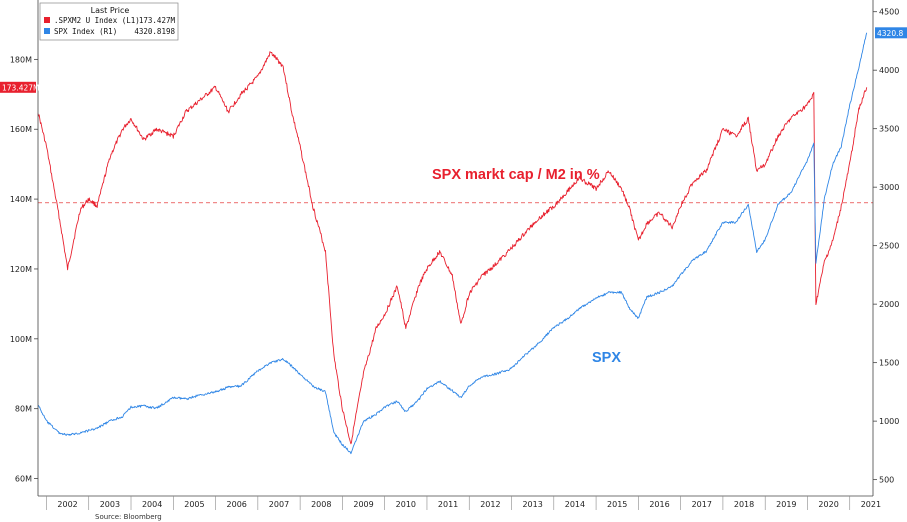  I want to click on left-tick-label: 120M, so click(21, 269).